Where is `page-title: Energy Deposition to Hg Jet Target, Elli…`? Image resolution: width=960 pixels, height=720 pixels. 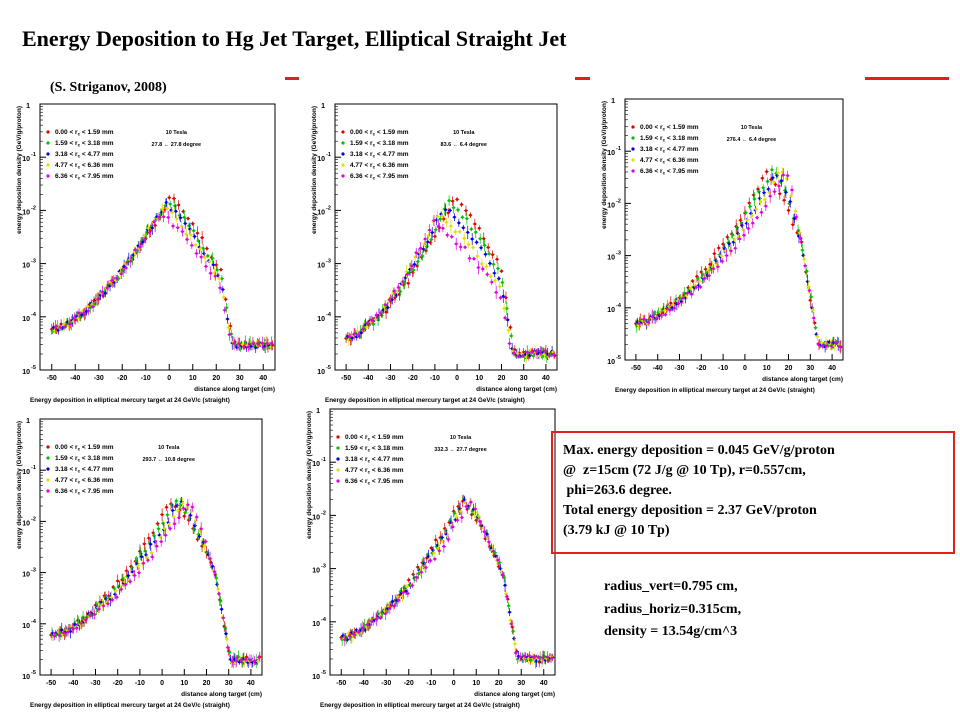 page-title: Energy Deposition to Hg Jet Target, Elli… is located at coordinates (294, 38).